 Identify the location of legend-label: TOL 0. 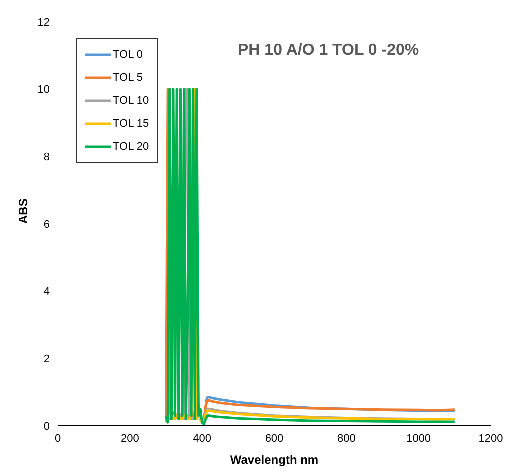
(128, 54).